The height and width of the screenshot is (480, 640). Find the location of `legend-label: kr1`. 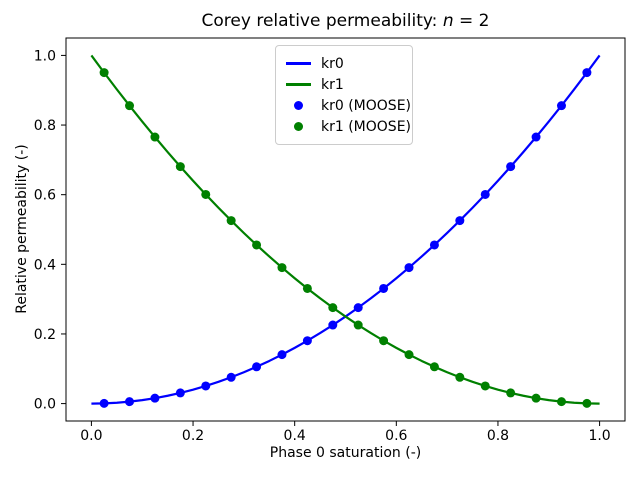

legend-label: kr1 is located at coordinates (332, 84).